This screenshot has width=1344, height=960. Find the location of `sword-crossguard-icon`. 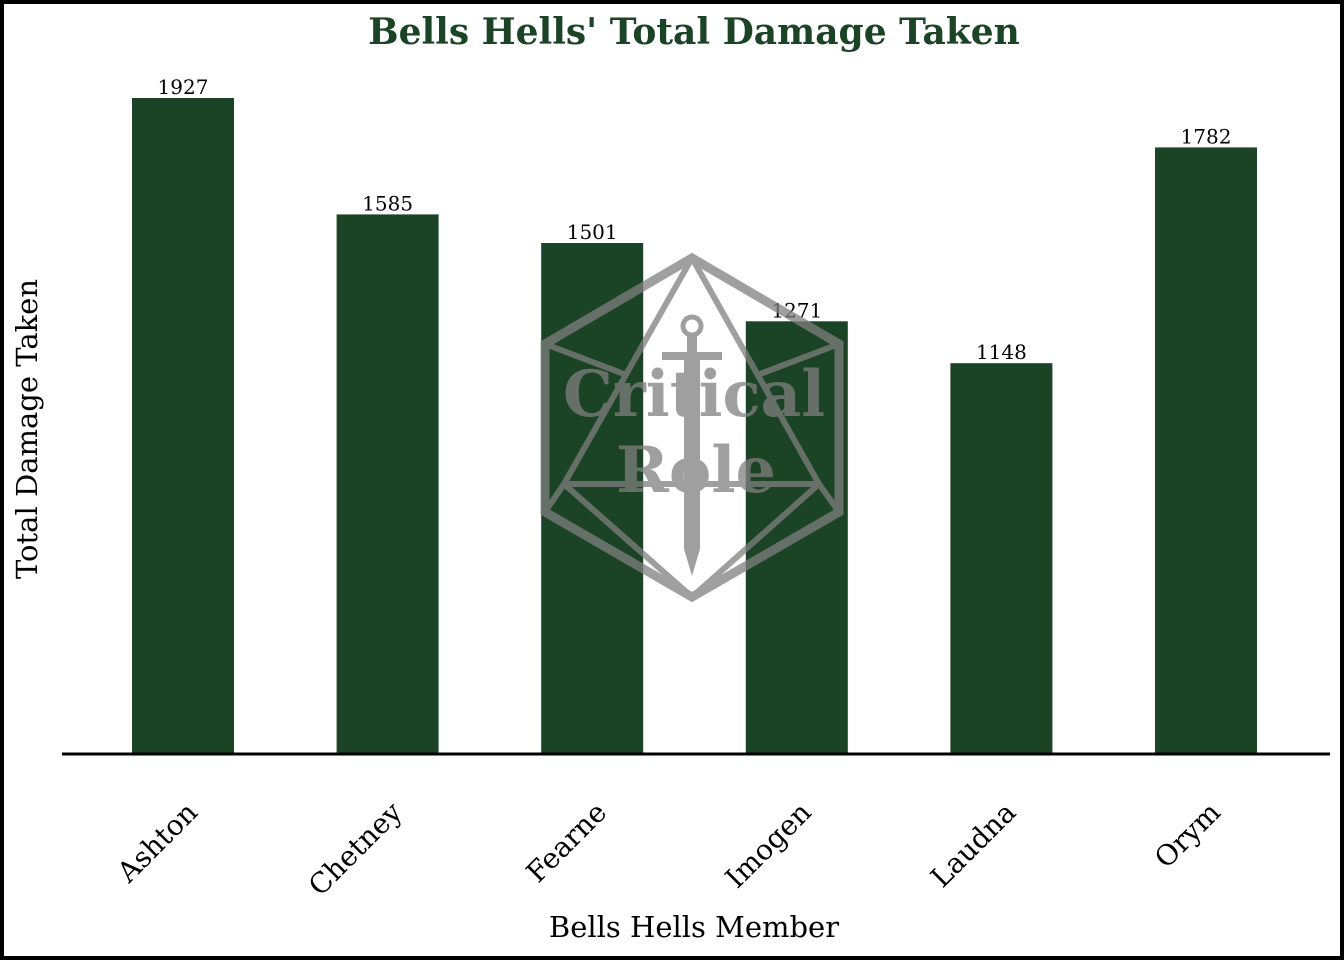

sword-crossguard-icon is located at coordinates (692, 356).